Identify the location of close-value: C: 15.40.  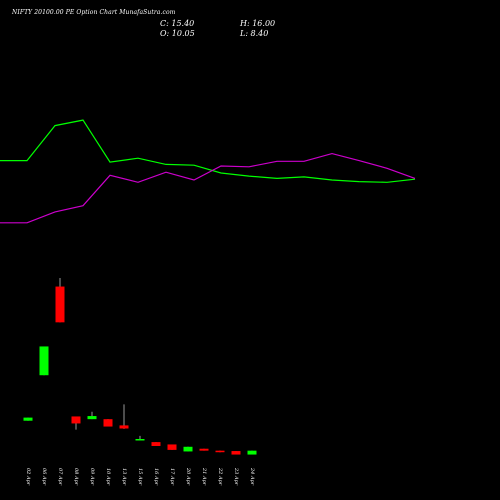
(177, 23).